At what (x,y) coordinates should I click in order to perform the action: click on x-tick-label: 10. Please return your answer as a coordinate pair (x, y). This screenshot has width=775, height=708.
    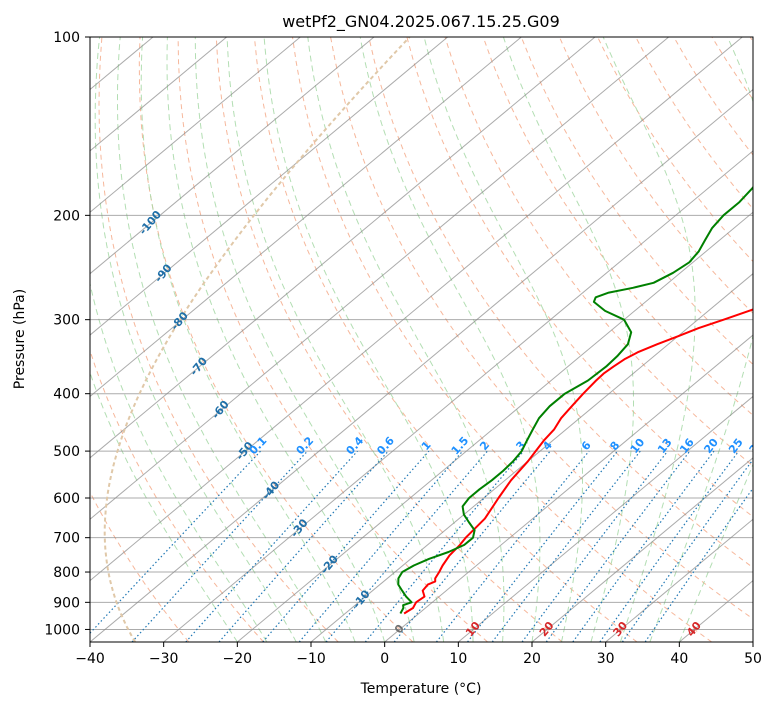
    Looking at the image, I should click on (458, 659).